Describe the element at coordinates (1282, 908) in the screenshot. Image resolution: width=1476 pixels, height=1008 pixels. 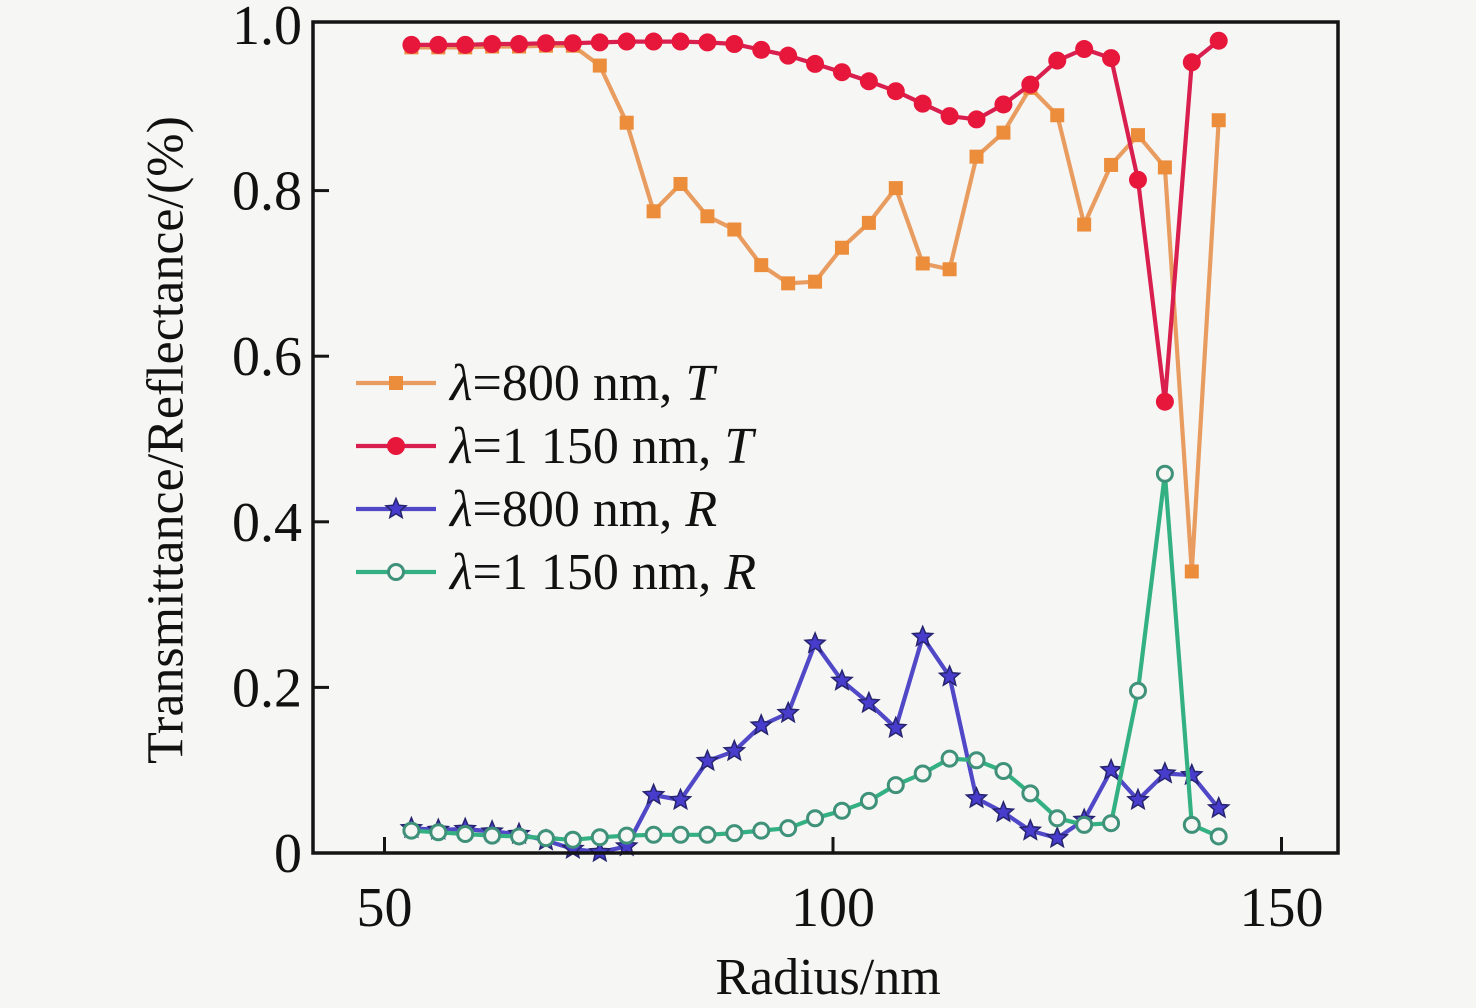
I see `x-axis-tick-label: 150` at that location.